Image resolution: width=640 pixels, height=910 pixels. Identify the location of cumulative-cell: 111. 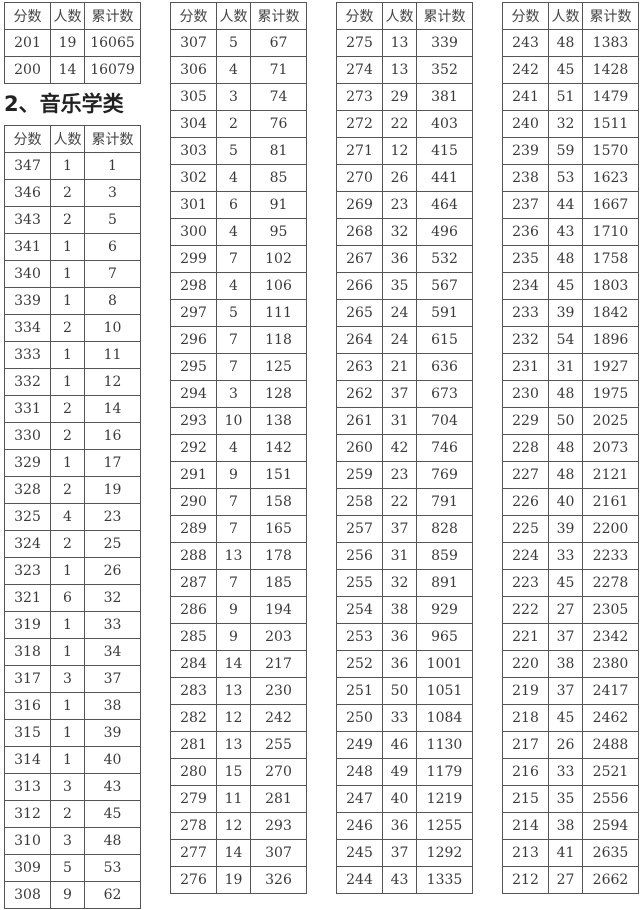
(278, 313).